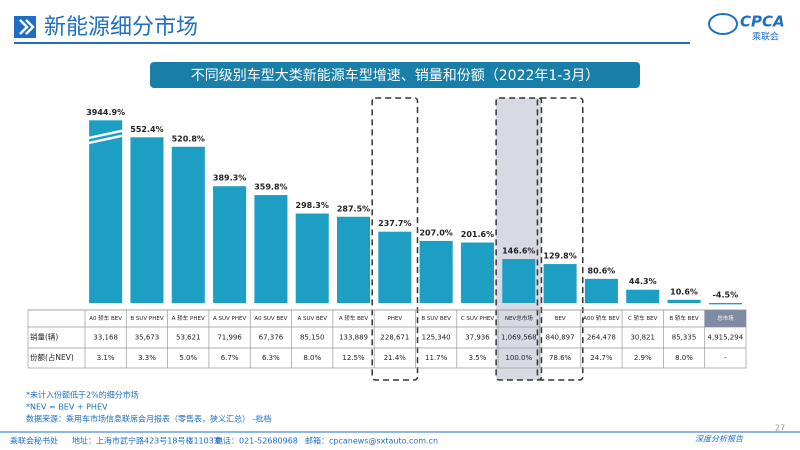 Image resolution: width=800 pixels, height=450 pixels. I want to click on table-cell: 30,821, so click(642, 338).